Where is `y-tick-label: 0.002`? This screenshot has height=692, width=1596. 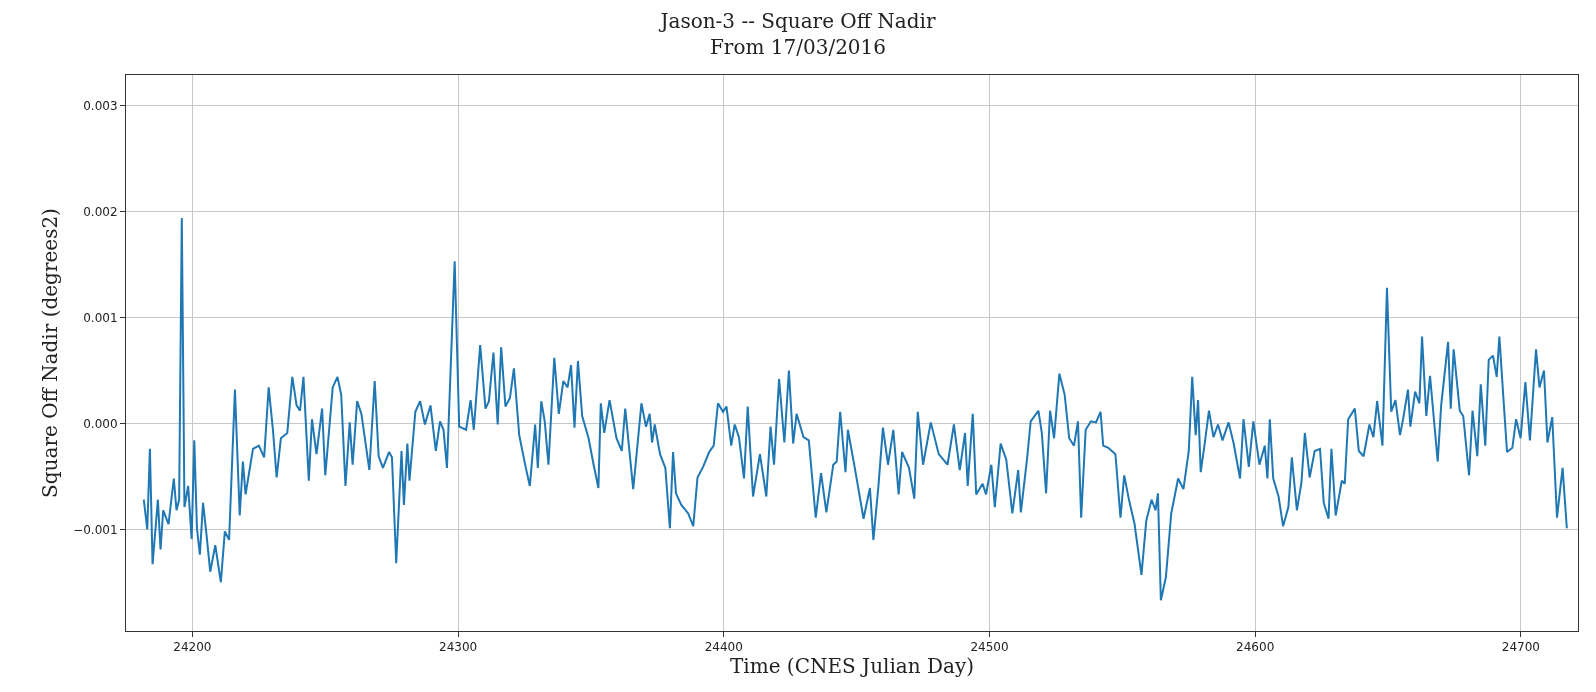 y-tick-label: 0.002 is located at coordinates (100, 211).